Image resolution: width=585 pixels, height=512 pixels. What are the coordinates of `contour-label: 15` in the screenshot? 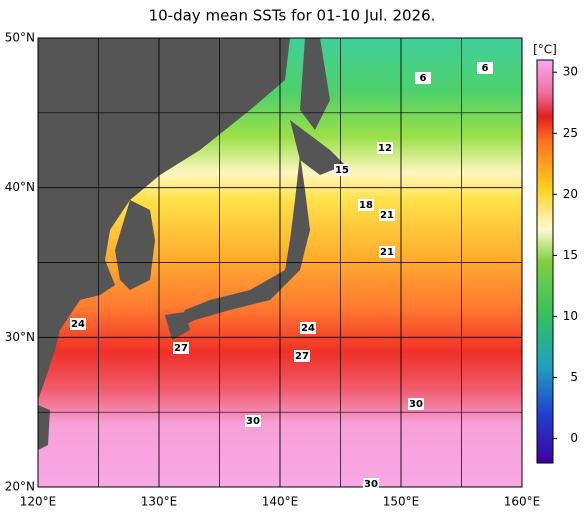 It's located at (342, 170).